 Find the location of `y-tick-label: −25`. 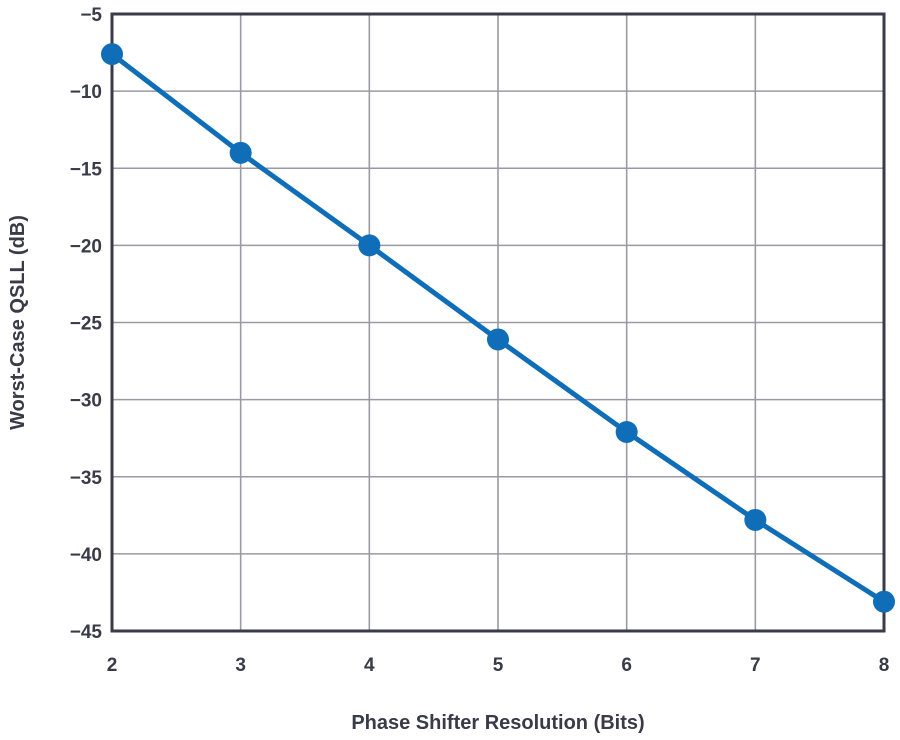

y-tick-label: −25 is located at coordinates (86, 324).